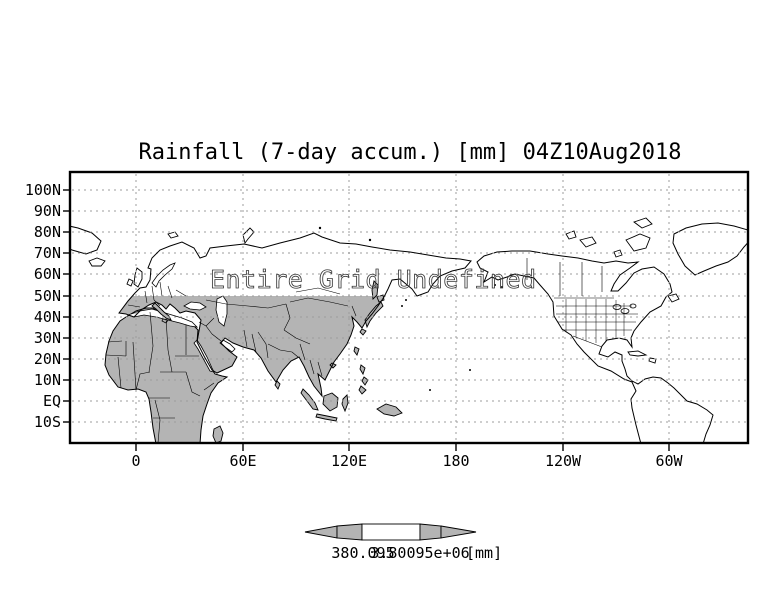 Image resolution: width=784 pixels, height=612 pixels. What do you see at coordinates (638, 242) in the screenshot?
I see `island-baffin` at bounding box center [638, 242].